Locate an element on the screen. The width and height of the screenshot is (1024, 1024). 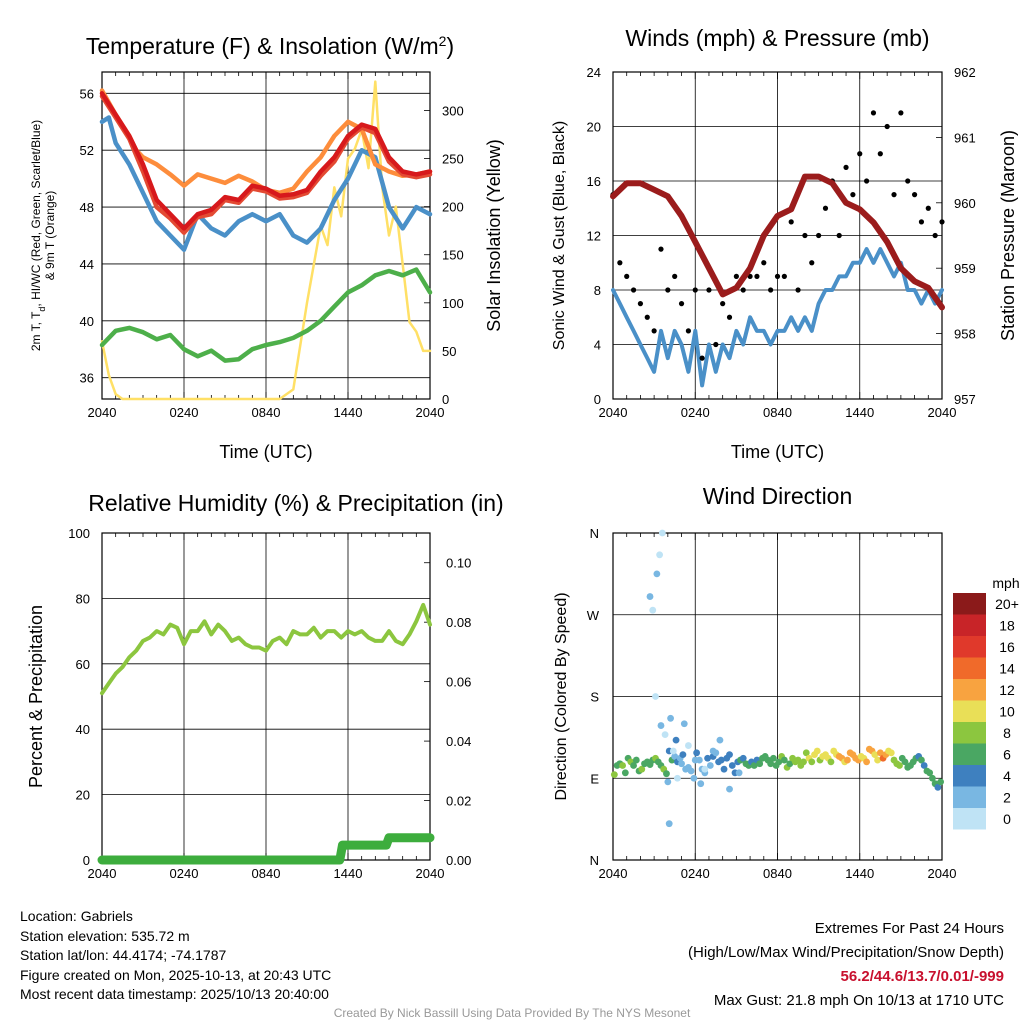
legend-label: 0 is located at coordinates (1007, 819).